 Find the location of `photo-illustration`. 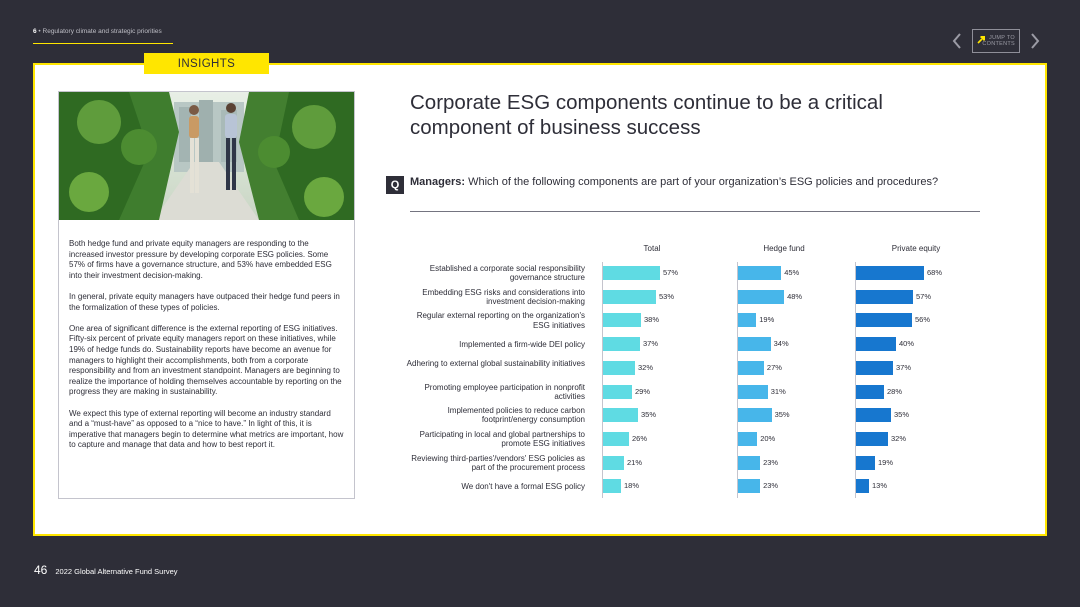

photo-illustration is located at coordinates (206, 156).